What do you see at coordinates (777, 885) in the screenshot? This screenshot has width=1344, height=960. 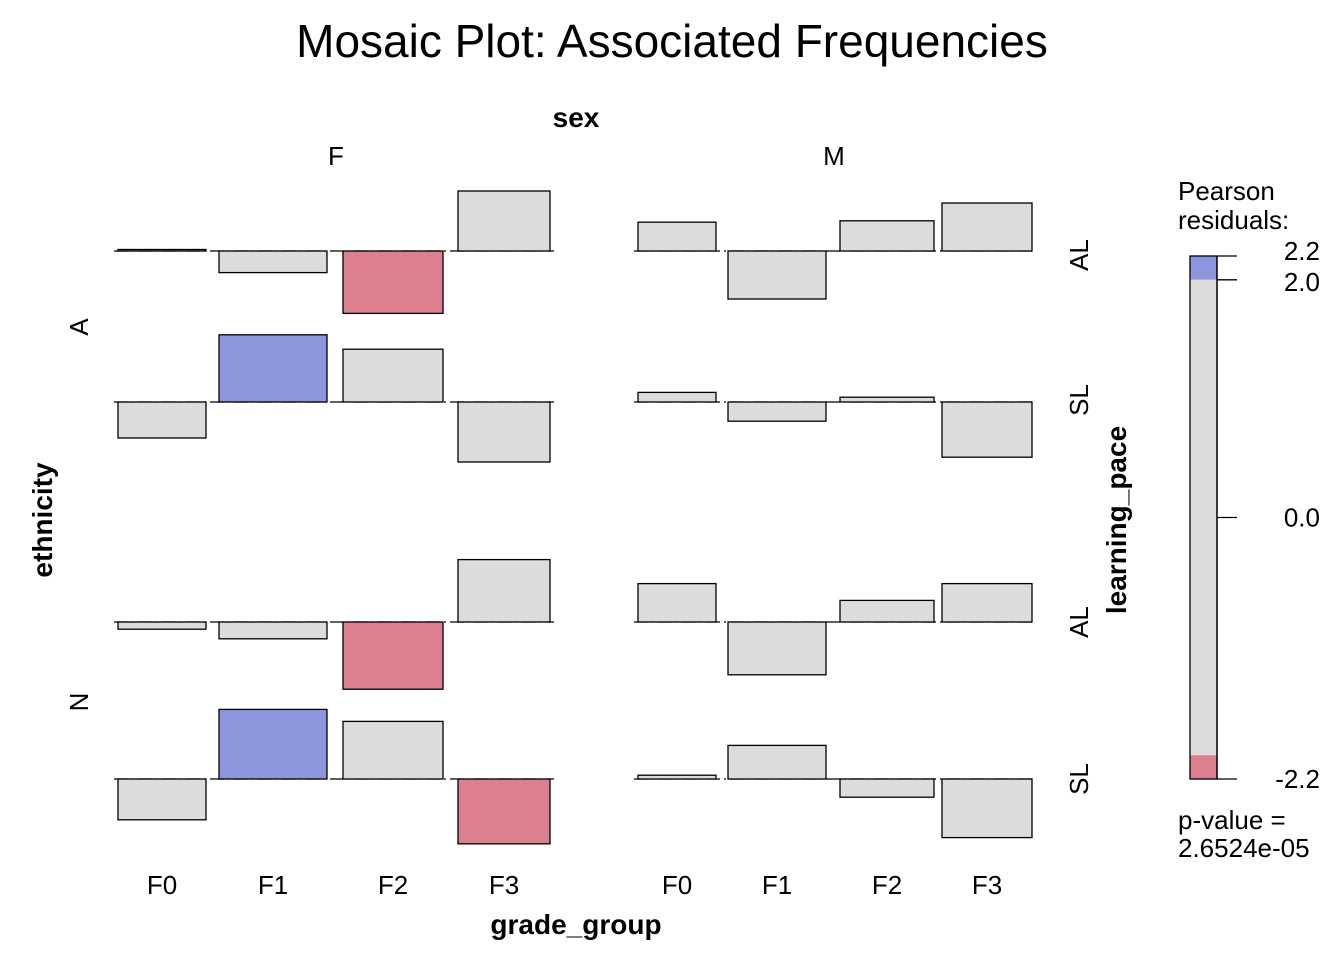 I see `x-tick-M-F1: F1` at bounding box center [777, 885].